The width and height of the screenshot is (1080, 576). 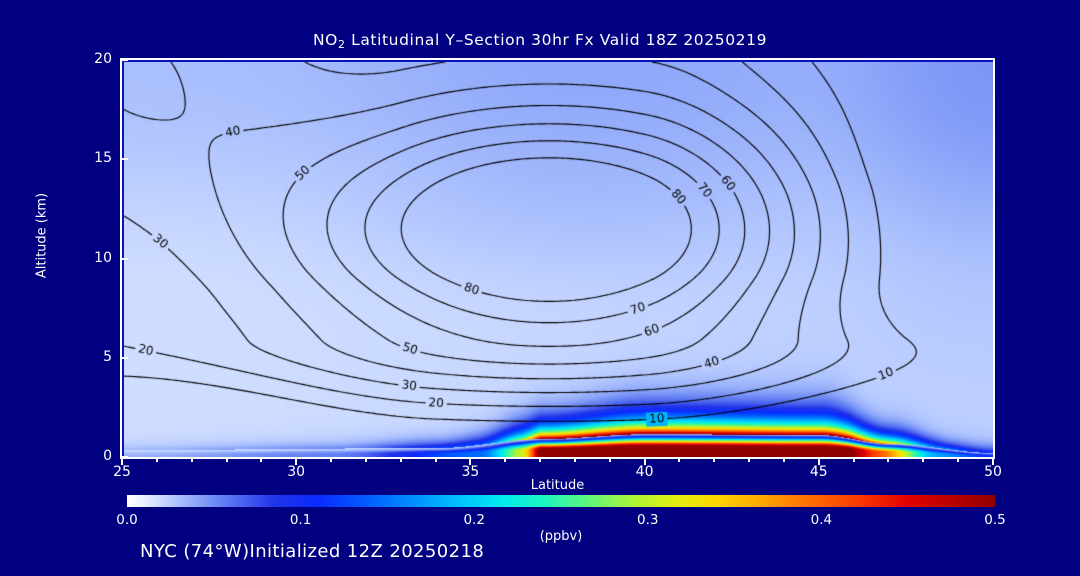 What do you see at coordinates (300, 520) in the screenshot?
I see `colorbar-tick-label: 0.1` at bounding box center [300, 520].